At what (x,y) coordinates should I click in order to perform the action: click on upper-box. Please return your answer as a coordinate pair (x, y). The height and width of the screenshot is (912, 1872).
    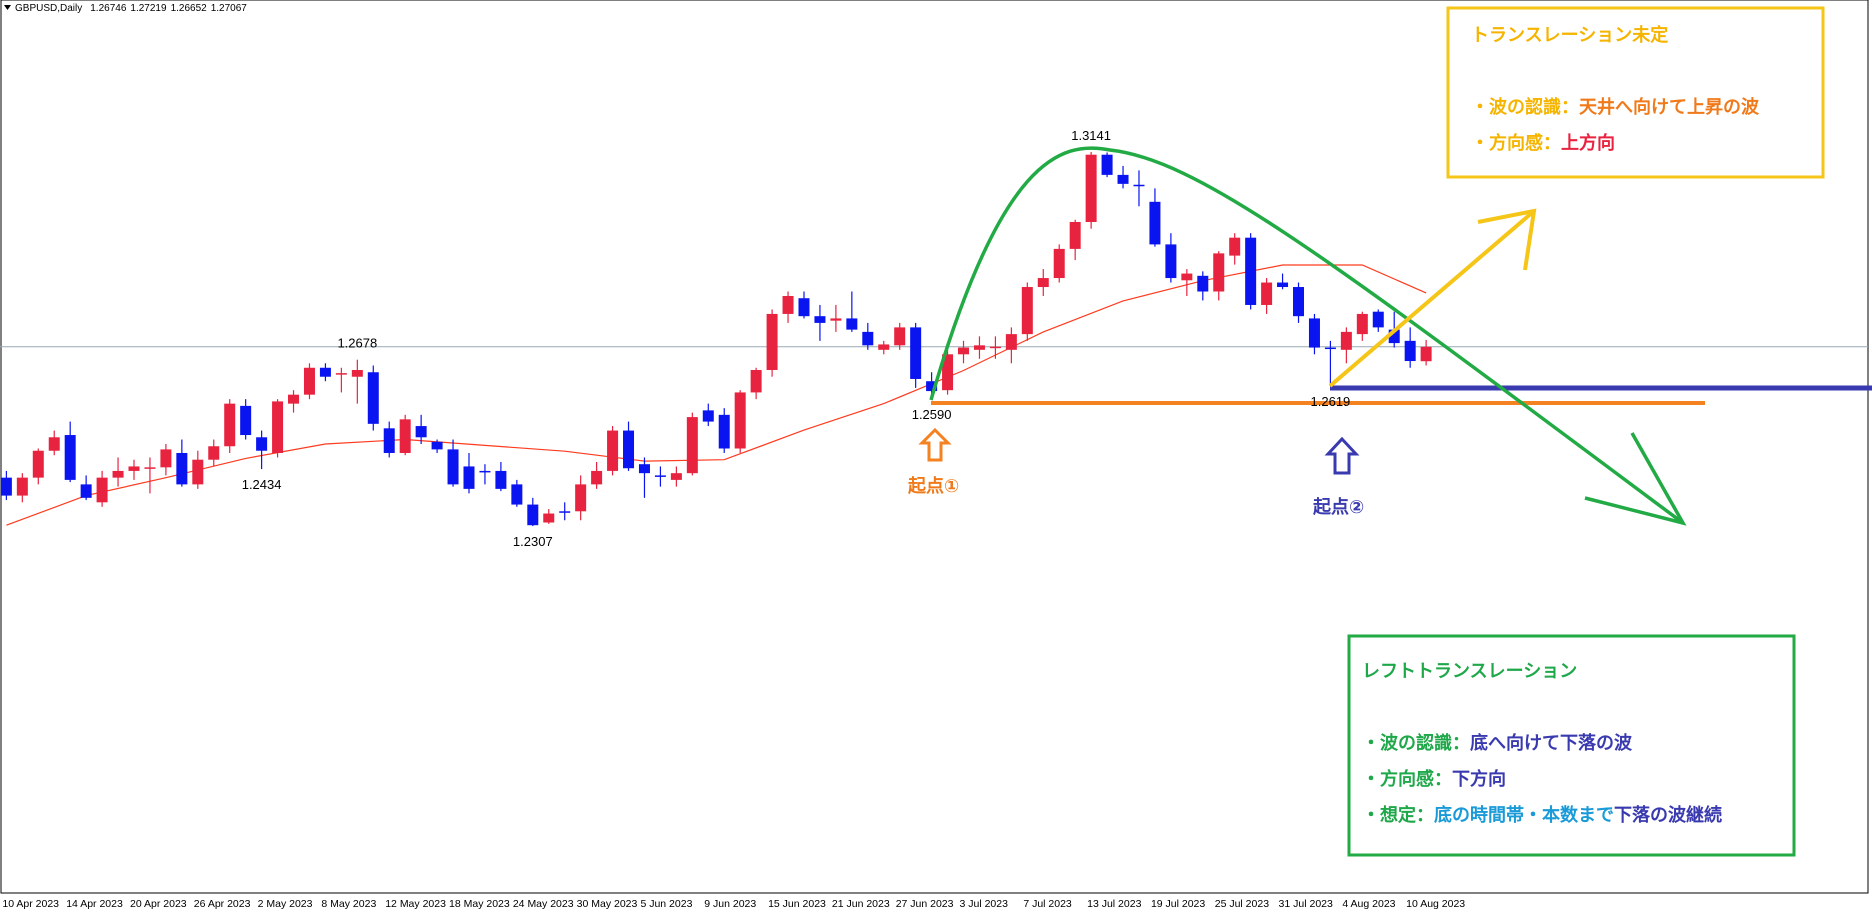
    Looking at the image, I should click on (1635, 92).